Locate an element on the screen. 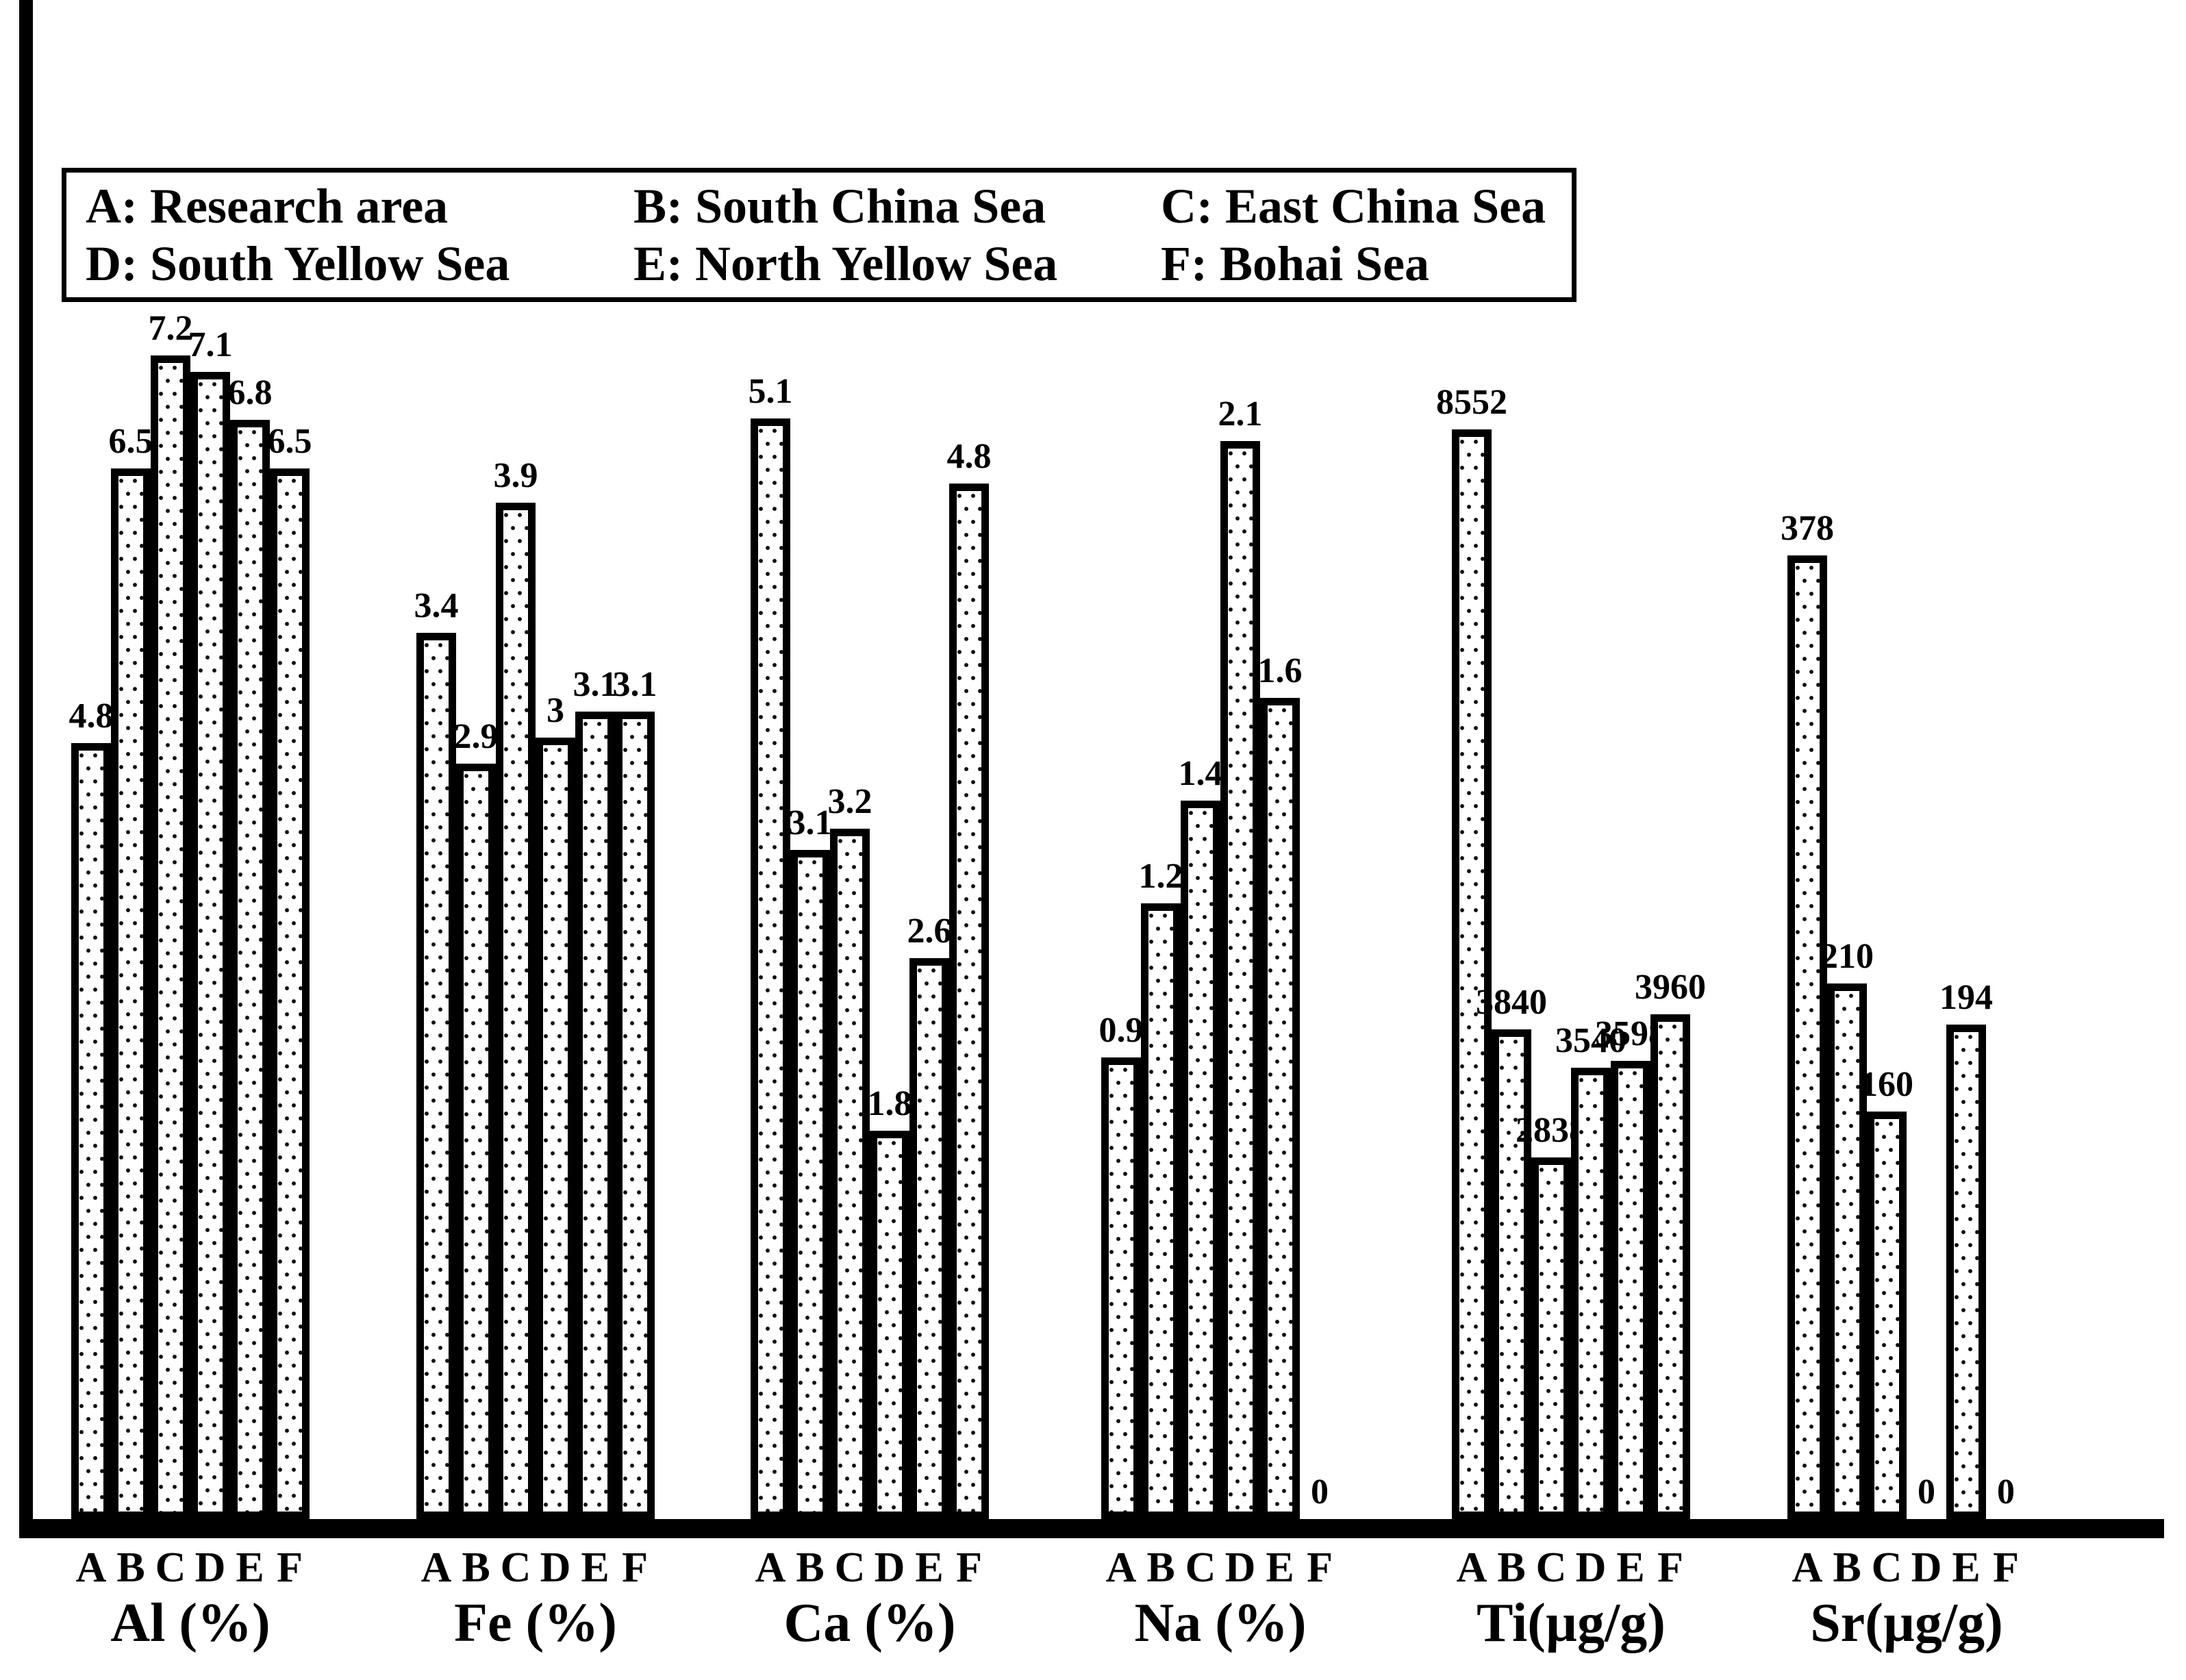  x-axis-line is located at coordinates (1091, 1528).